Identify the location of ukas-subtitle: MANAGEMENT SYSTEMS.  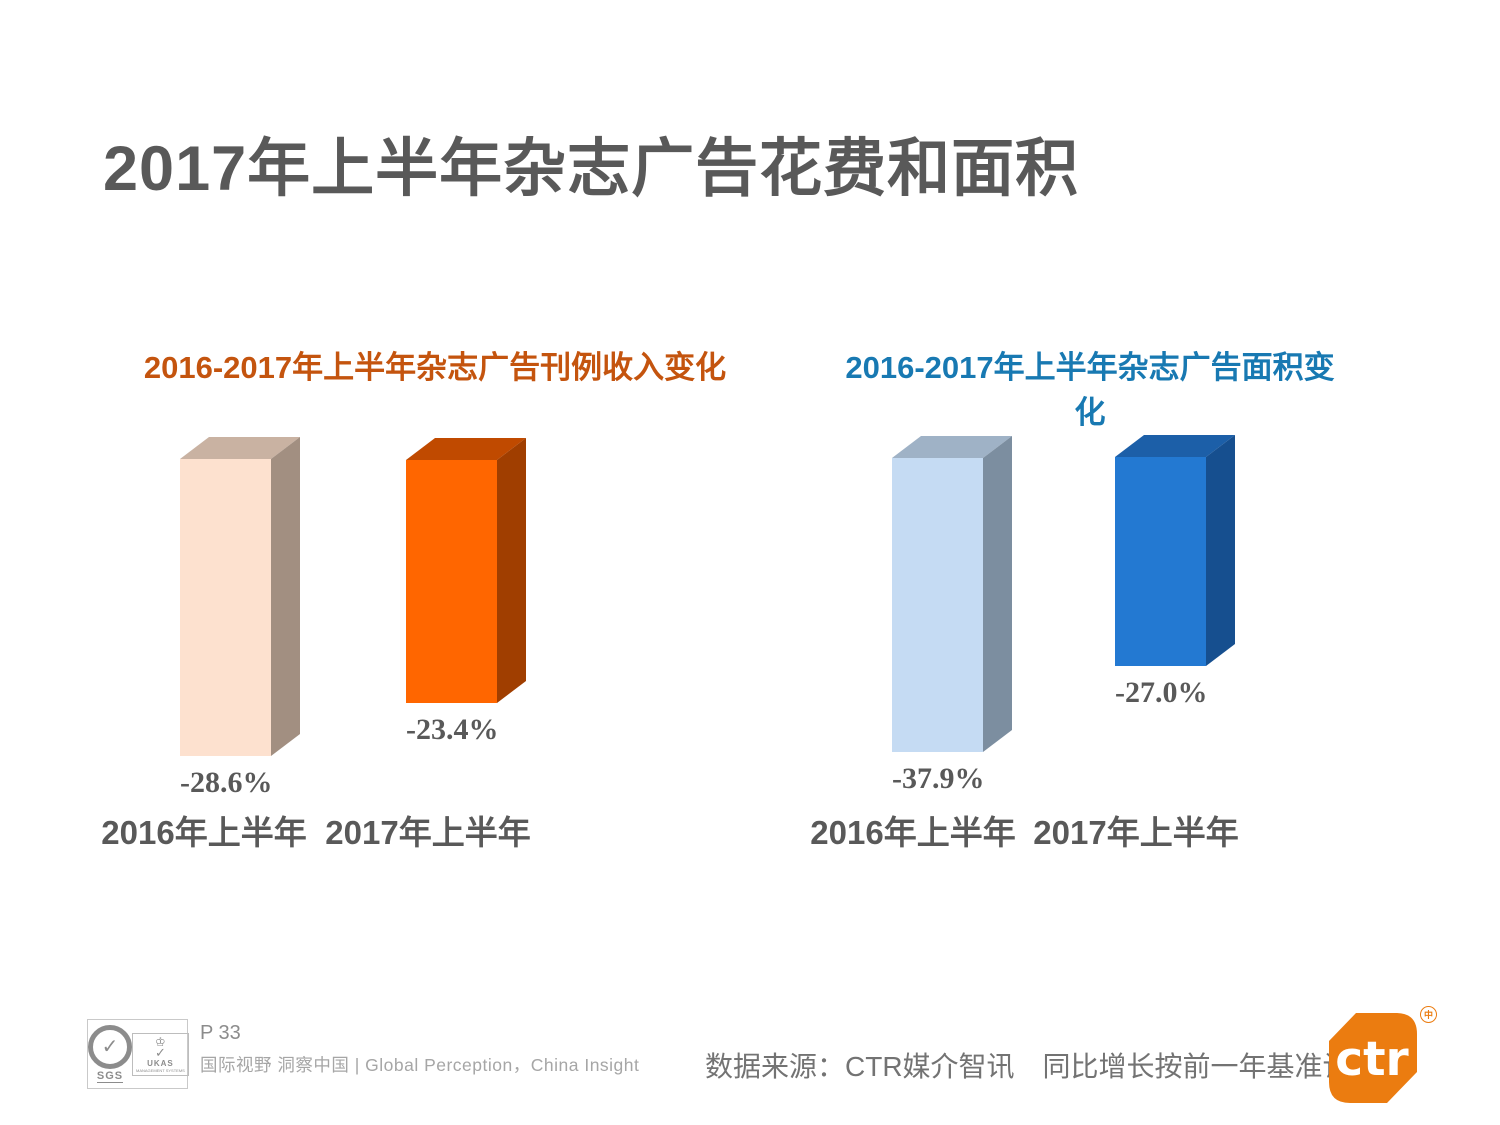
(160, 1070).